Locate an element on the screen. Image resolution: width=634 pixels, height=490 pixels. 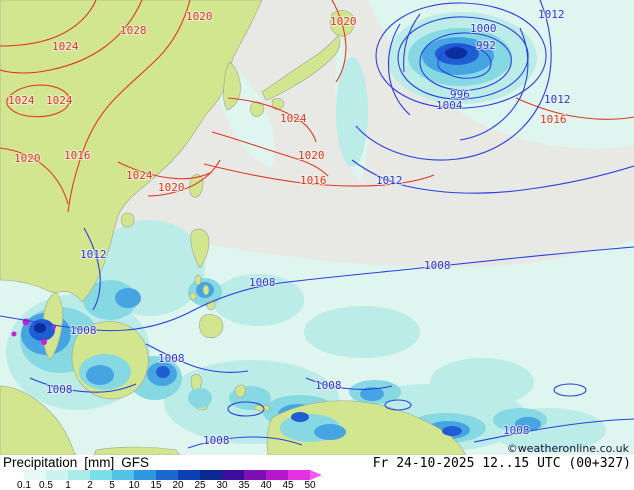
scale-tick-label: 5 is located at coordinates (112, 485).